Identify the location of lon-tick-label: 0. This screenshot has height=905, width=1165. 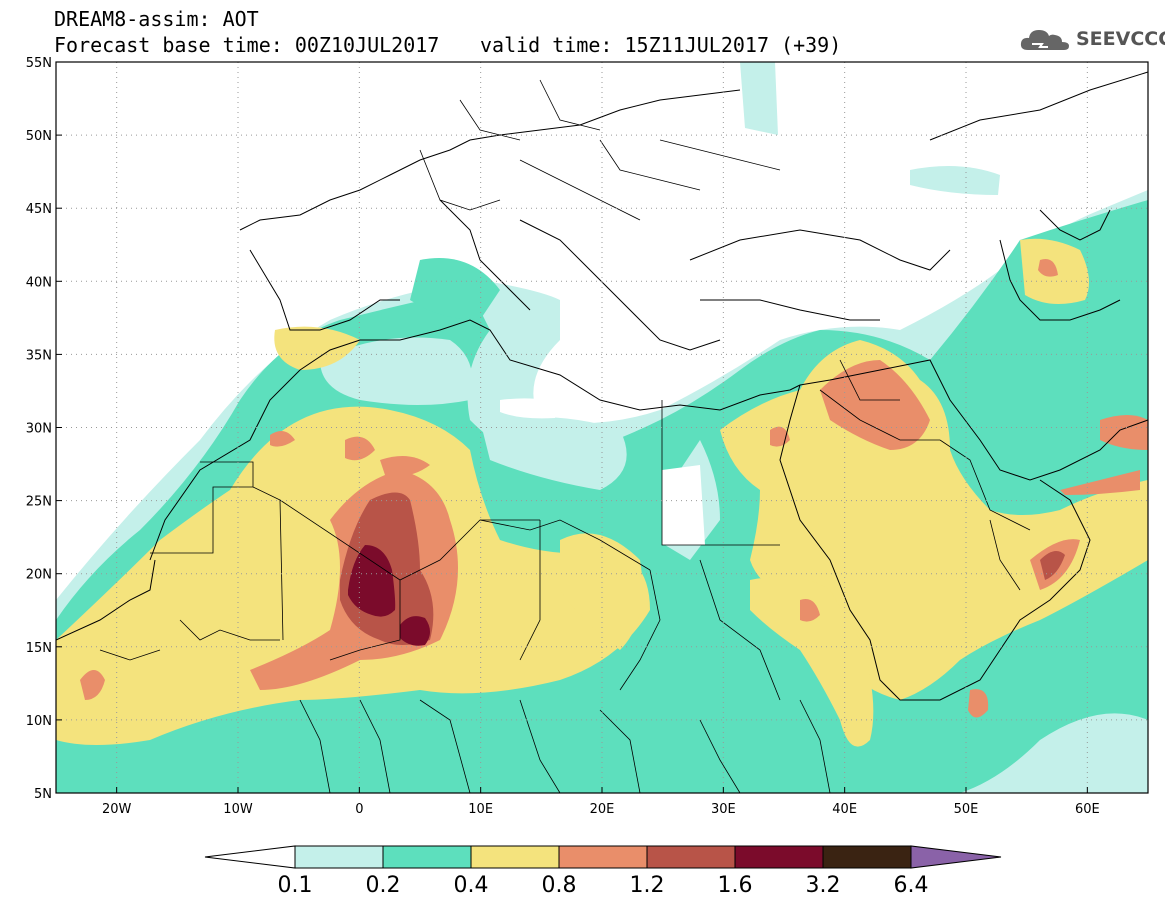
(359, 809).